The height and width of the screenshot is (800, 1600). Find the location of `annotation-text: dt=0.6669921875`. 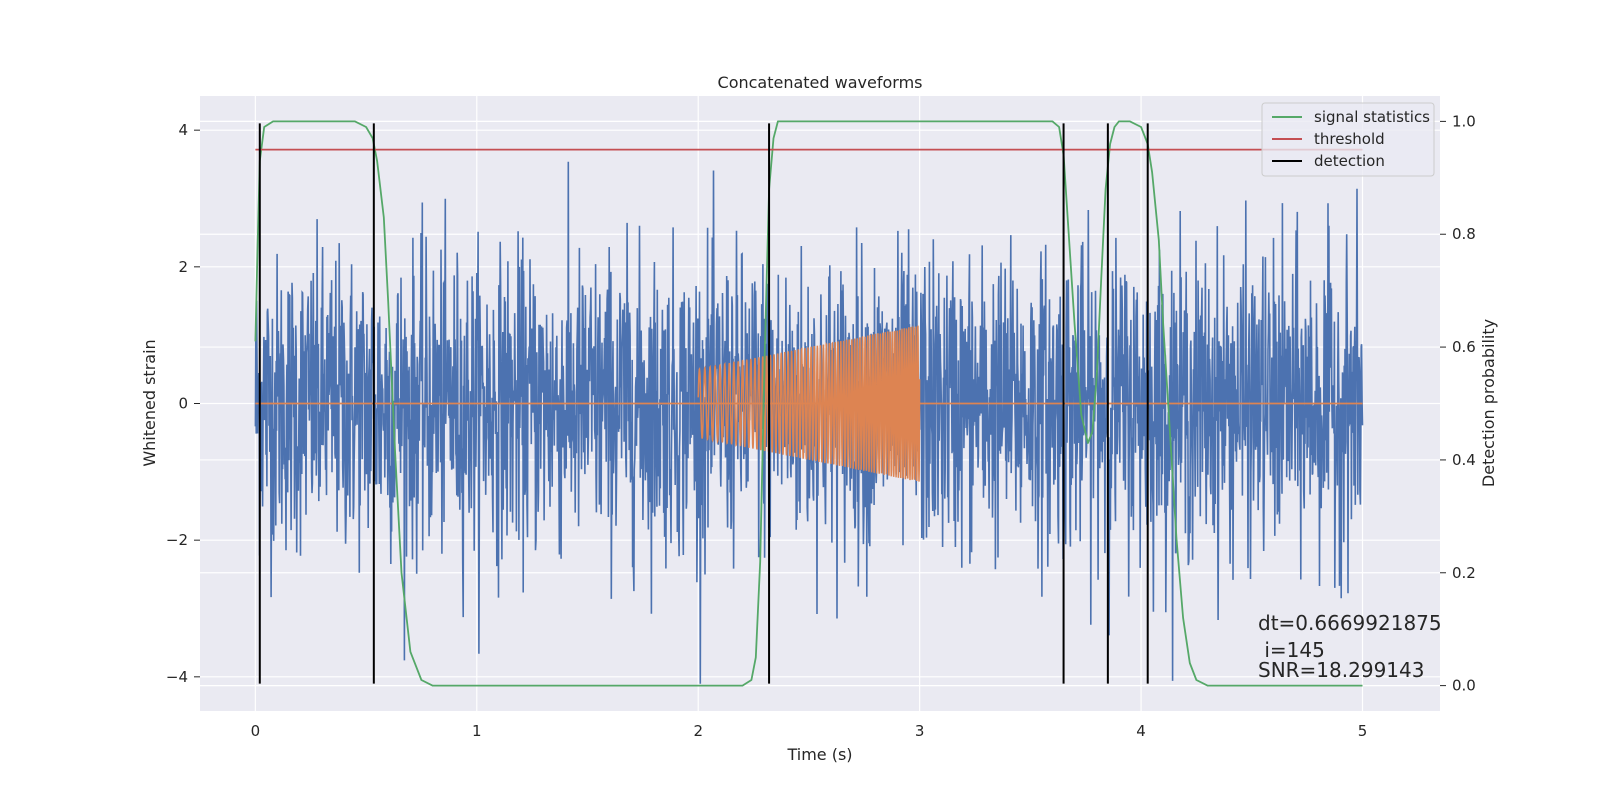

annotation-text: dt=0.6669921875 is located at coordinates (1350, 623).